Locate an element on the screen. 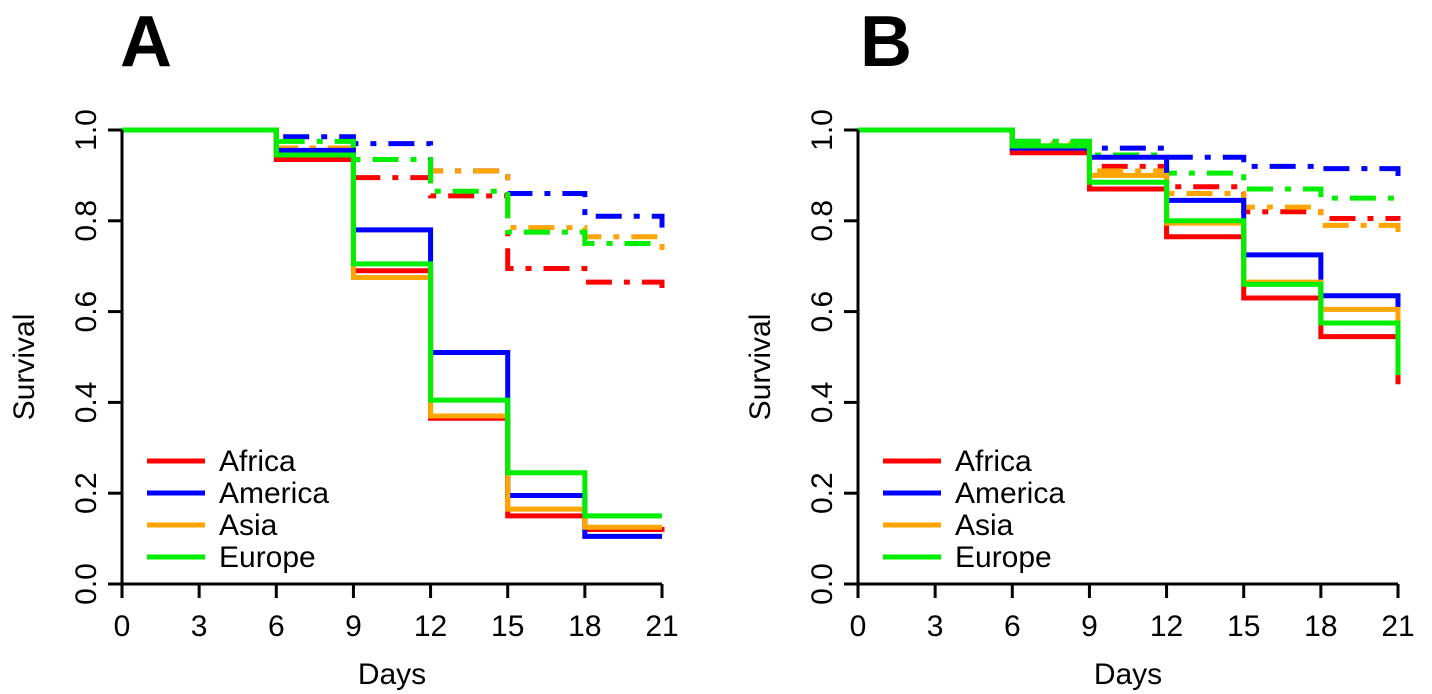  legend-b: Africa America Asia Europe is located at coordinates (974, 509).